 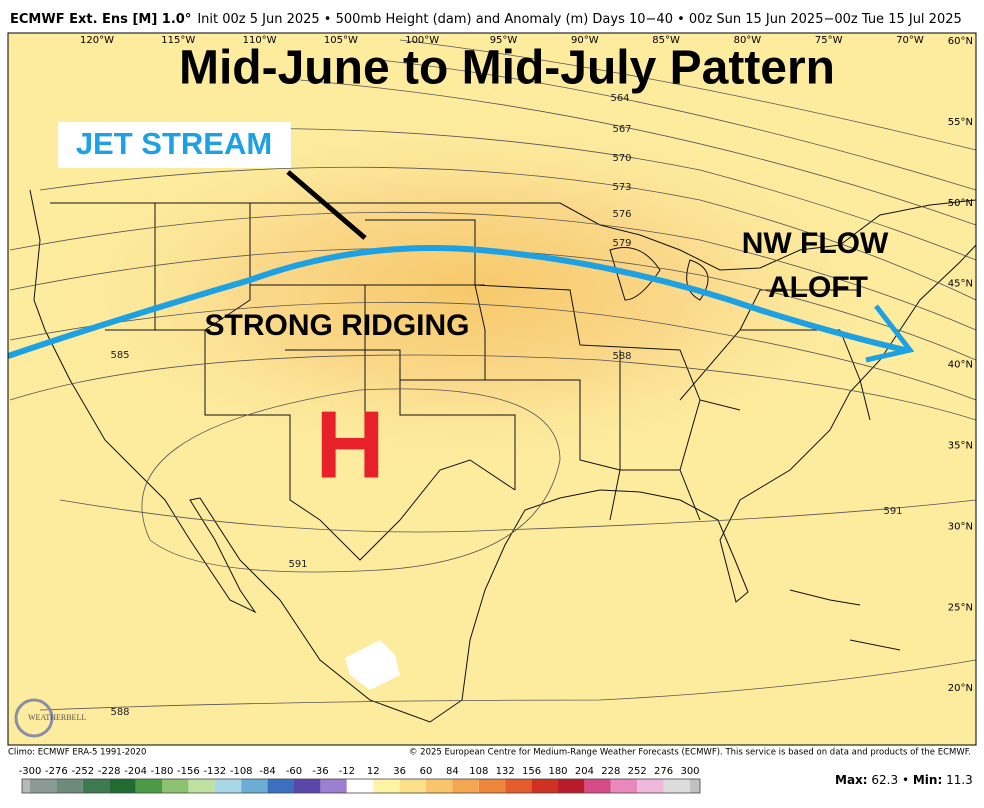 I want to click on flow-label: NW FLOW, so click(x=815, y=243).